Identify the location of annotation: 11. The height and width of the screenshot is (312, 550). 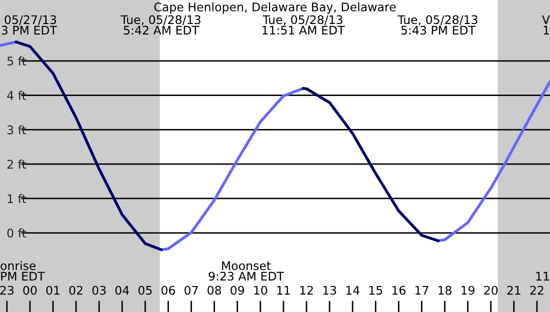
(542, 276).